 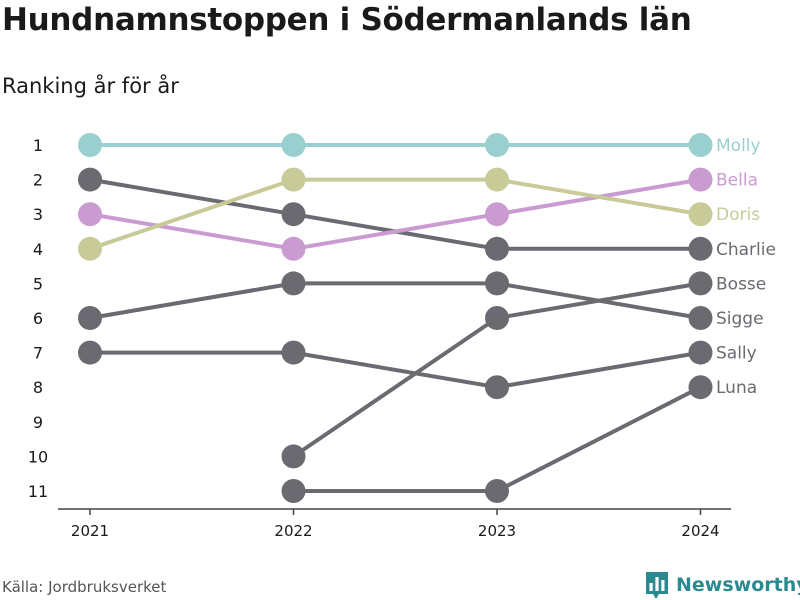 I want to click on y-tick-label: 8, so click(x=38, y=387).